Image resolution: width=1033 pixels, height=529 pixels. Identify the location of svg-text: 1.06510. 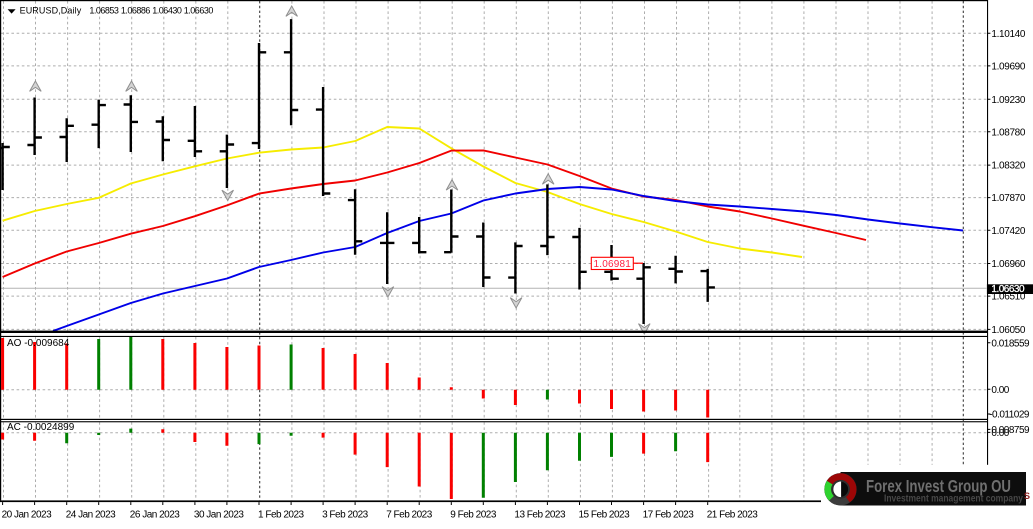
(1008, 297).